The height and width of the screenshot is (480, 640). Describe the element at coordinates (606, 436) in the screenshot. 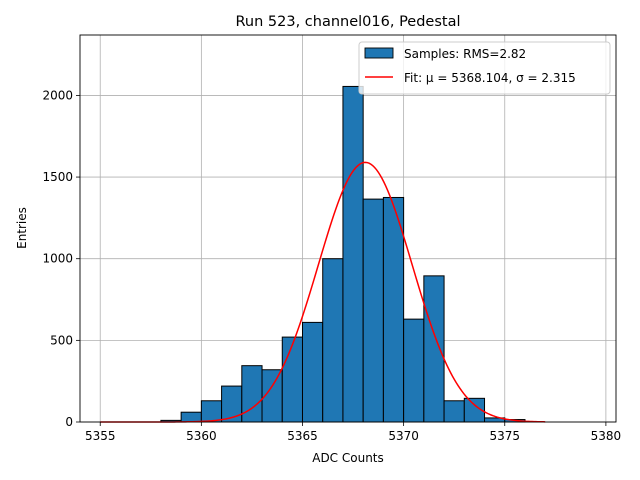

I see `x-tick-label: 5380` at that location.